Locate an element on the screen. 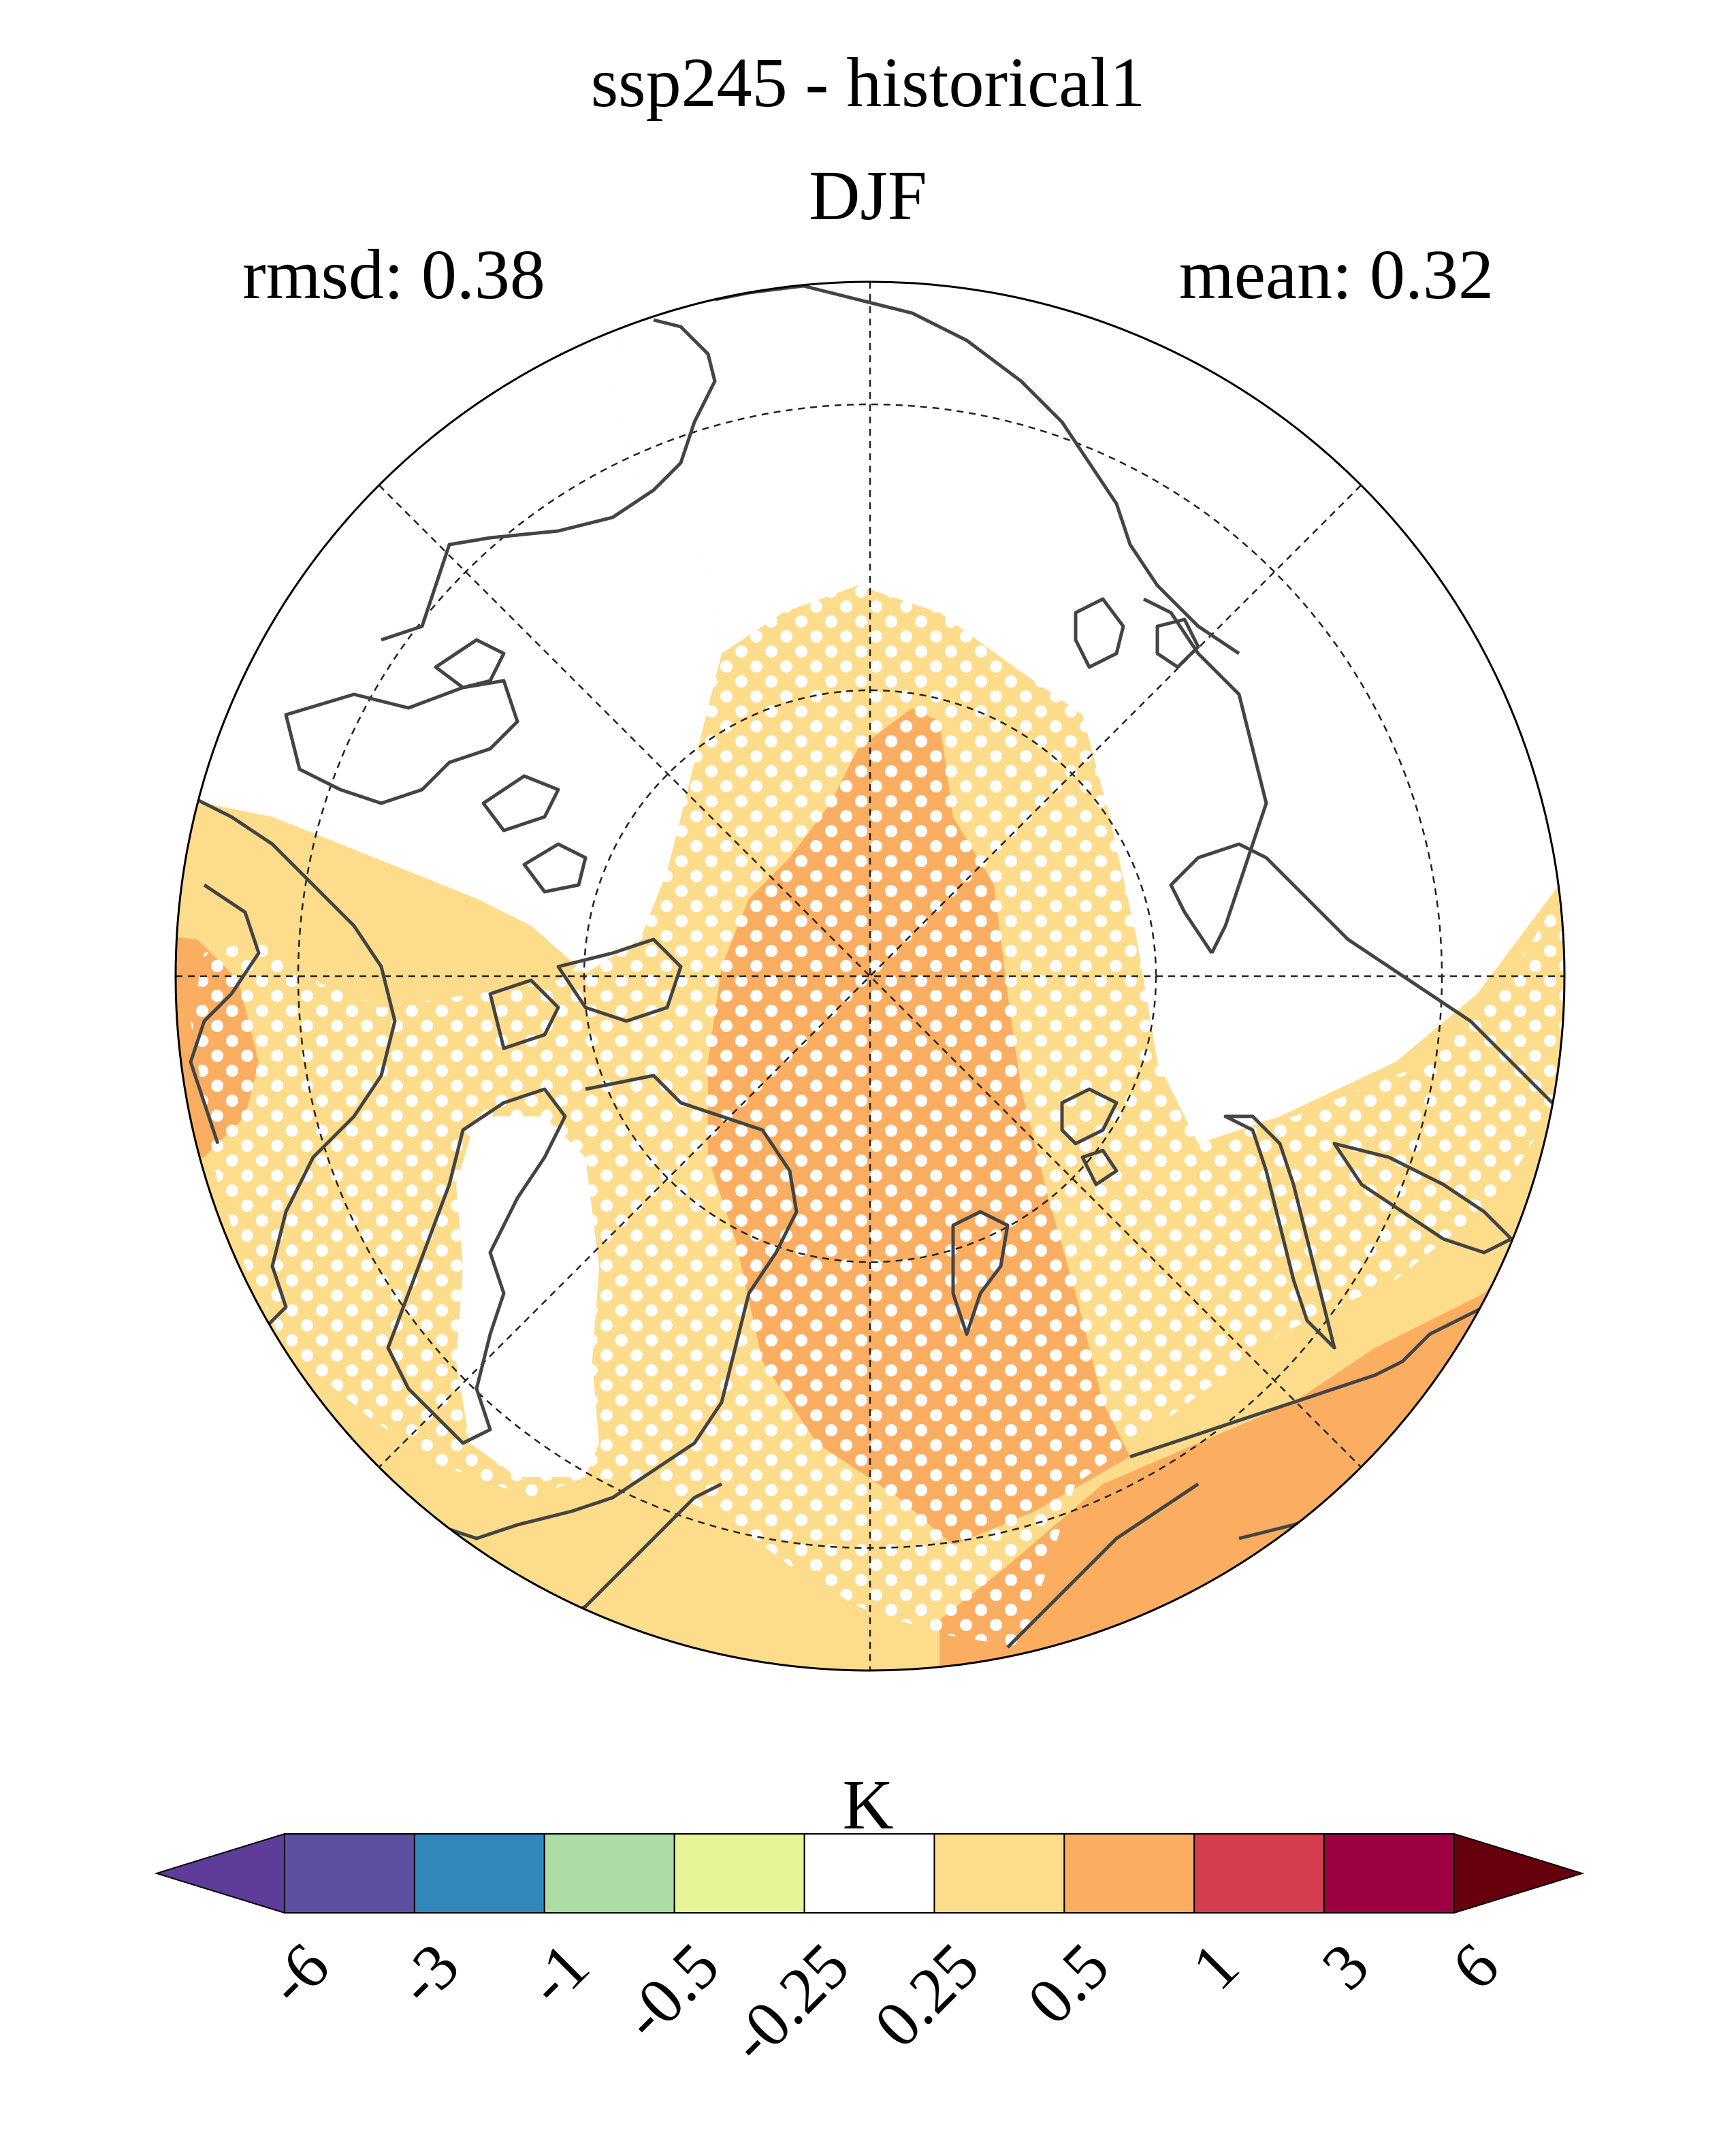 This screenshot has height=2130, width=1736. colorbar-tick-label: 6 is located at coordinates (1475, 1966).